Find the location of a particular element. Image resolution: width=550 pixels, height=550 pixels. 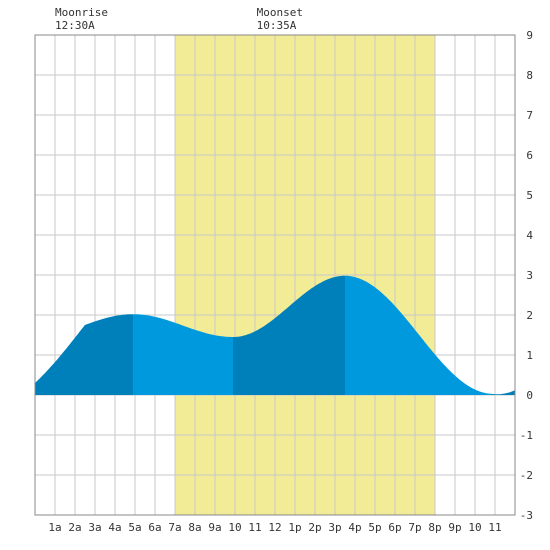

x-tick-label: 8a is located at coordinates (194, 527).